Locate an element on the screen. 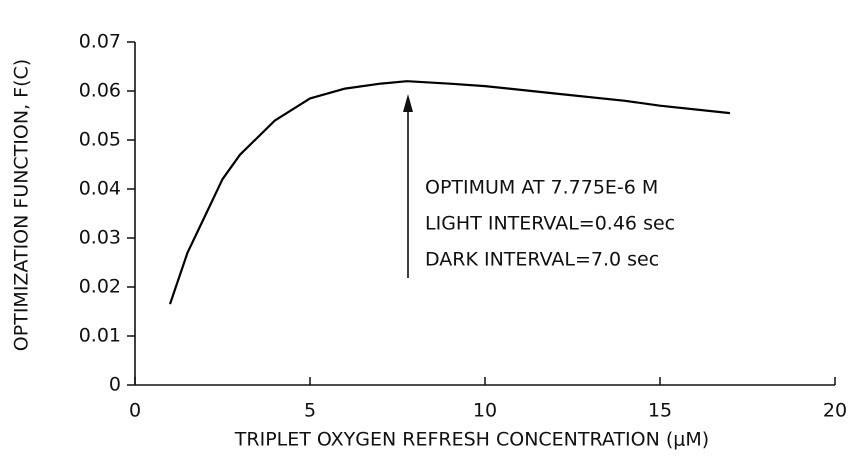 The width and height of the screenshot is (857, 461). arrow-head is located at coordinates (408, 103).